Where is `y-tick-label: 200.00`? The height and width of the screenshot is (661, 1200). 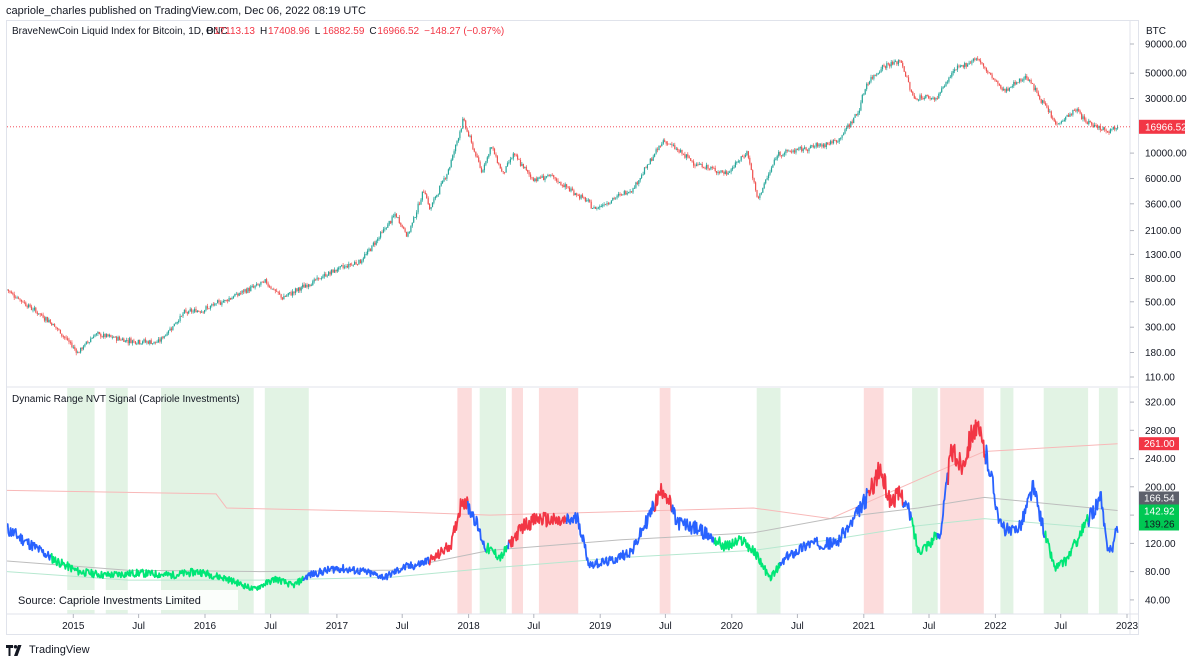 y-tick-label: 200.00 is located at coordinates (1160, 487).